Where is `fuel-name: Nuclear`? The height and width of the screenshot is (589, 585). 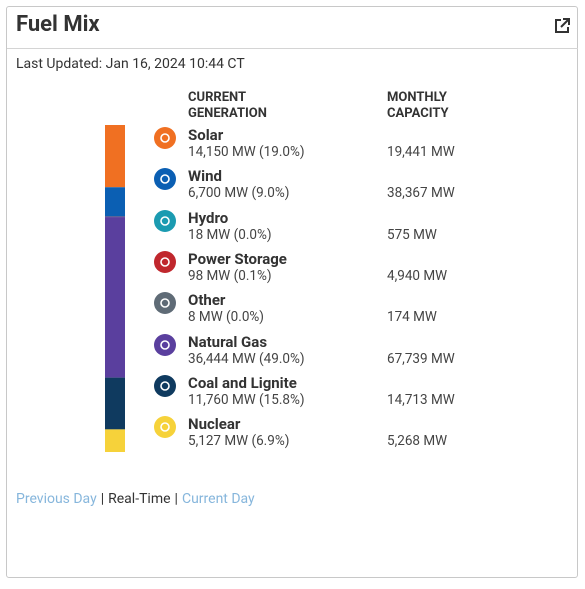 fuel-name: Nuclear is located at coordinates (214, 424).